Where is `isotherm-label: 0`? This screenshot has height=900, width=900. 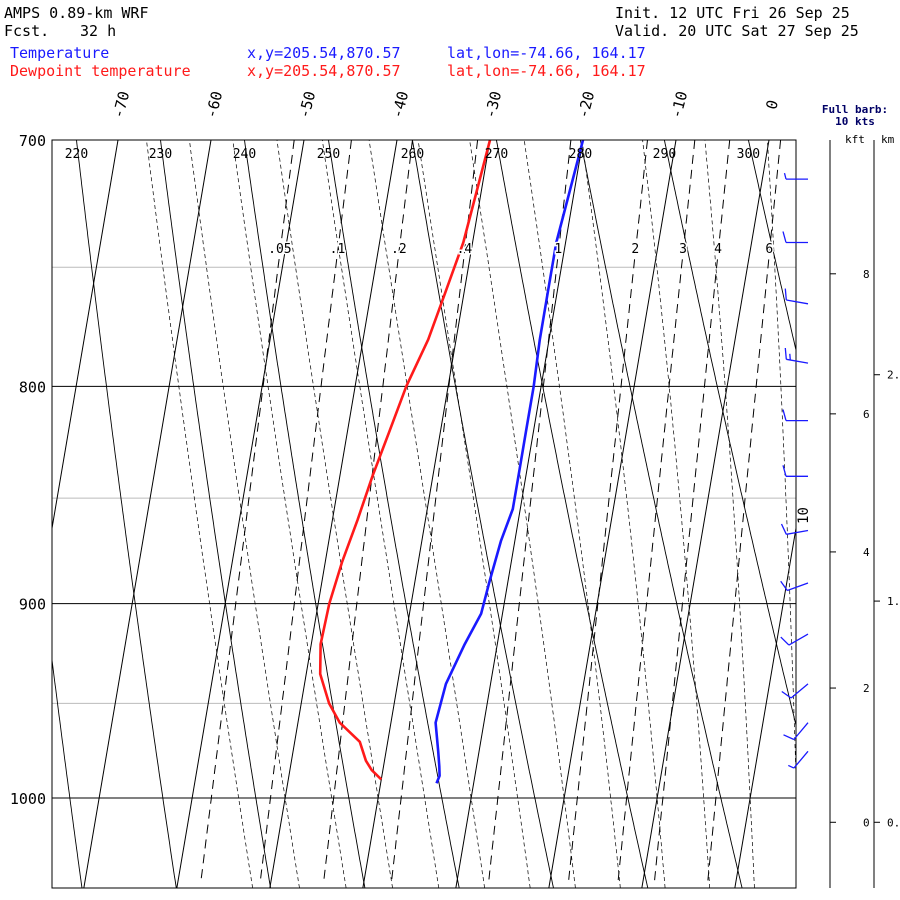
isotherm-label: 0 is located at coordinates (772, 104).